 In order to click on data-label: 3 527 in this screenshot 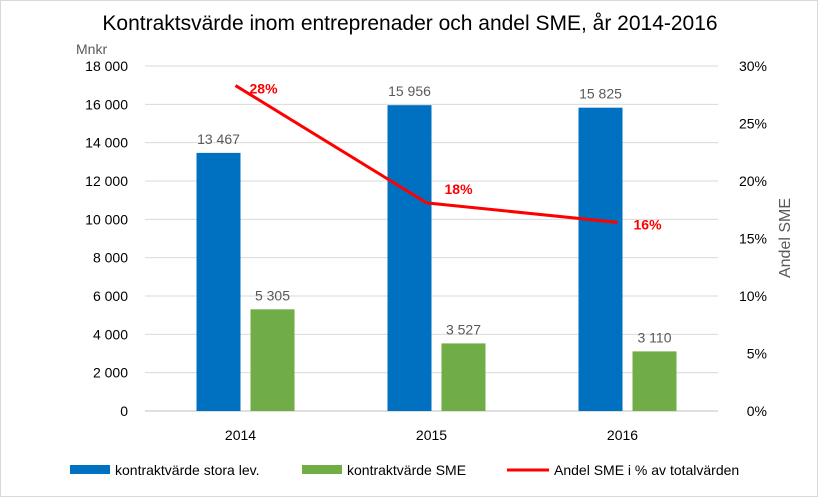, I will do `click(463, 329)`.